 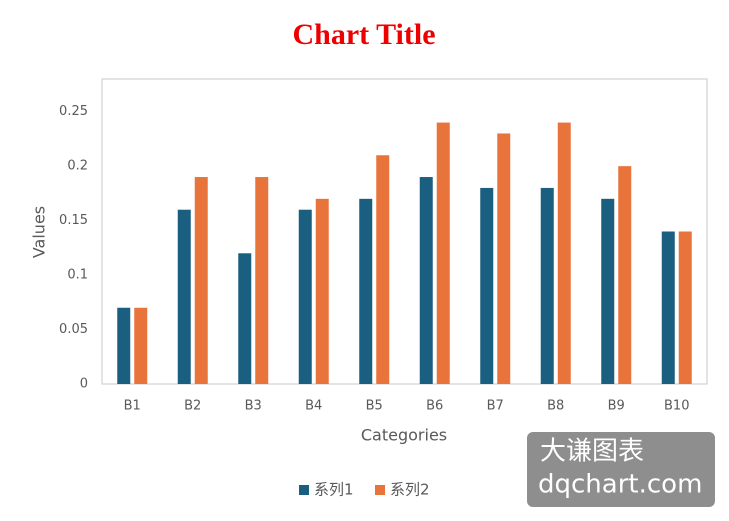 I want to click on x-tick-label: B5, so click(x=374, y=406).